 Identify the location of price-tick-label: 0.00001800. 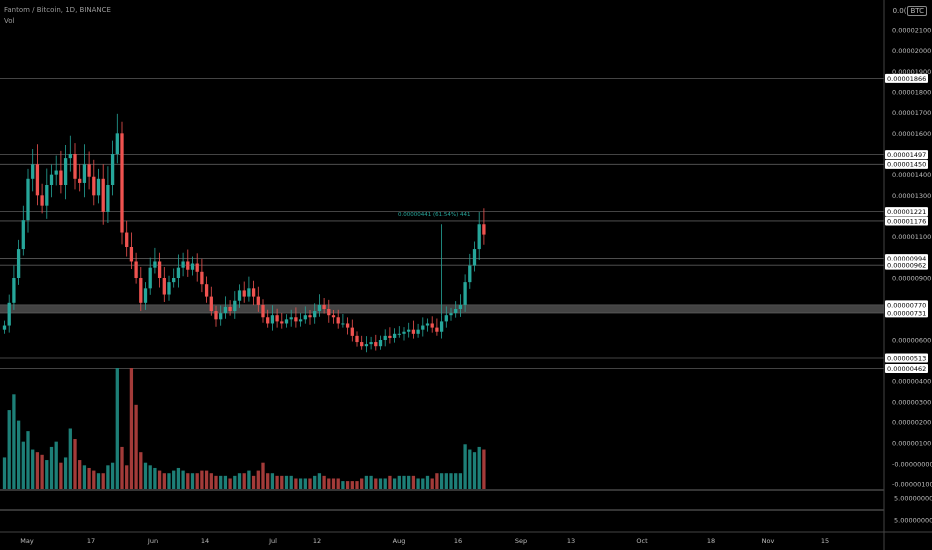
(911, 93).